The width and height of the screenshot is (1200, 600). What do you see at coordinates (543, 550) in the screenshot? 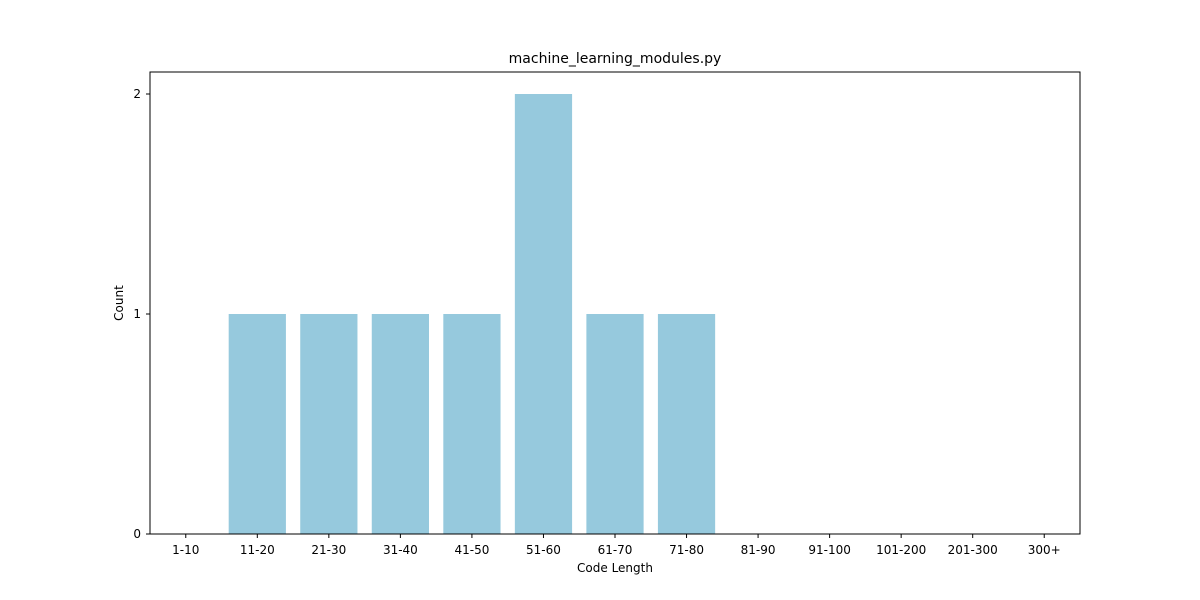
I see `x-tick-label: 51-60` at bounding box center [543, 550].